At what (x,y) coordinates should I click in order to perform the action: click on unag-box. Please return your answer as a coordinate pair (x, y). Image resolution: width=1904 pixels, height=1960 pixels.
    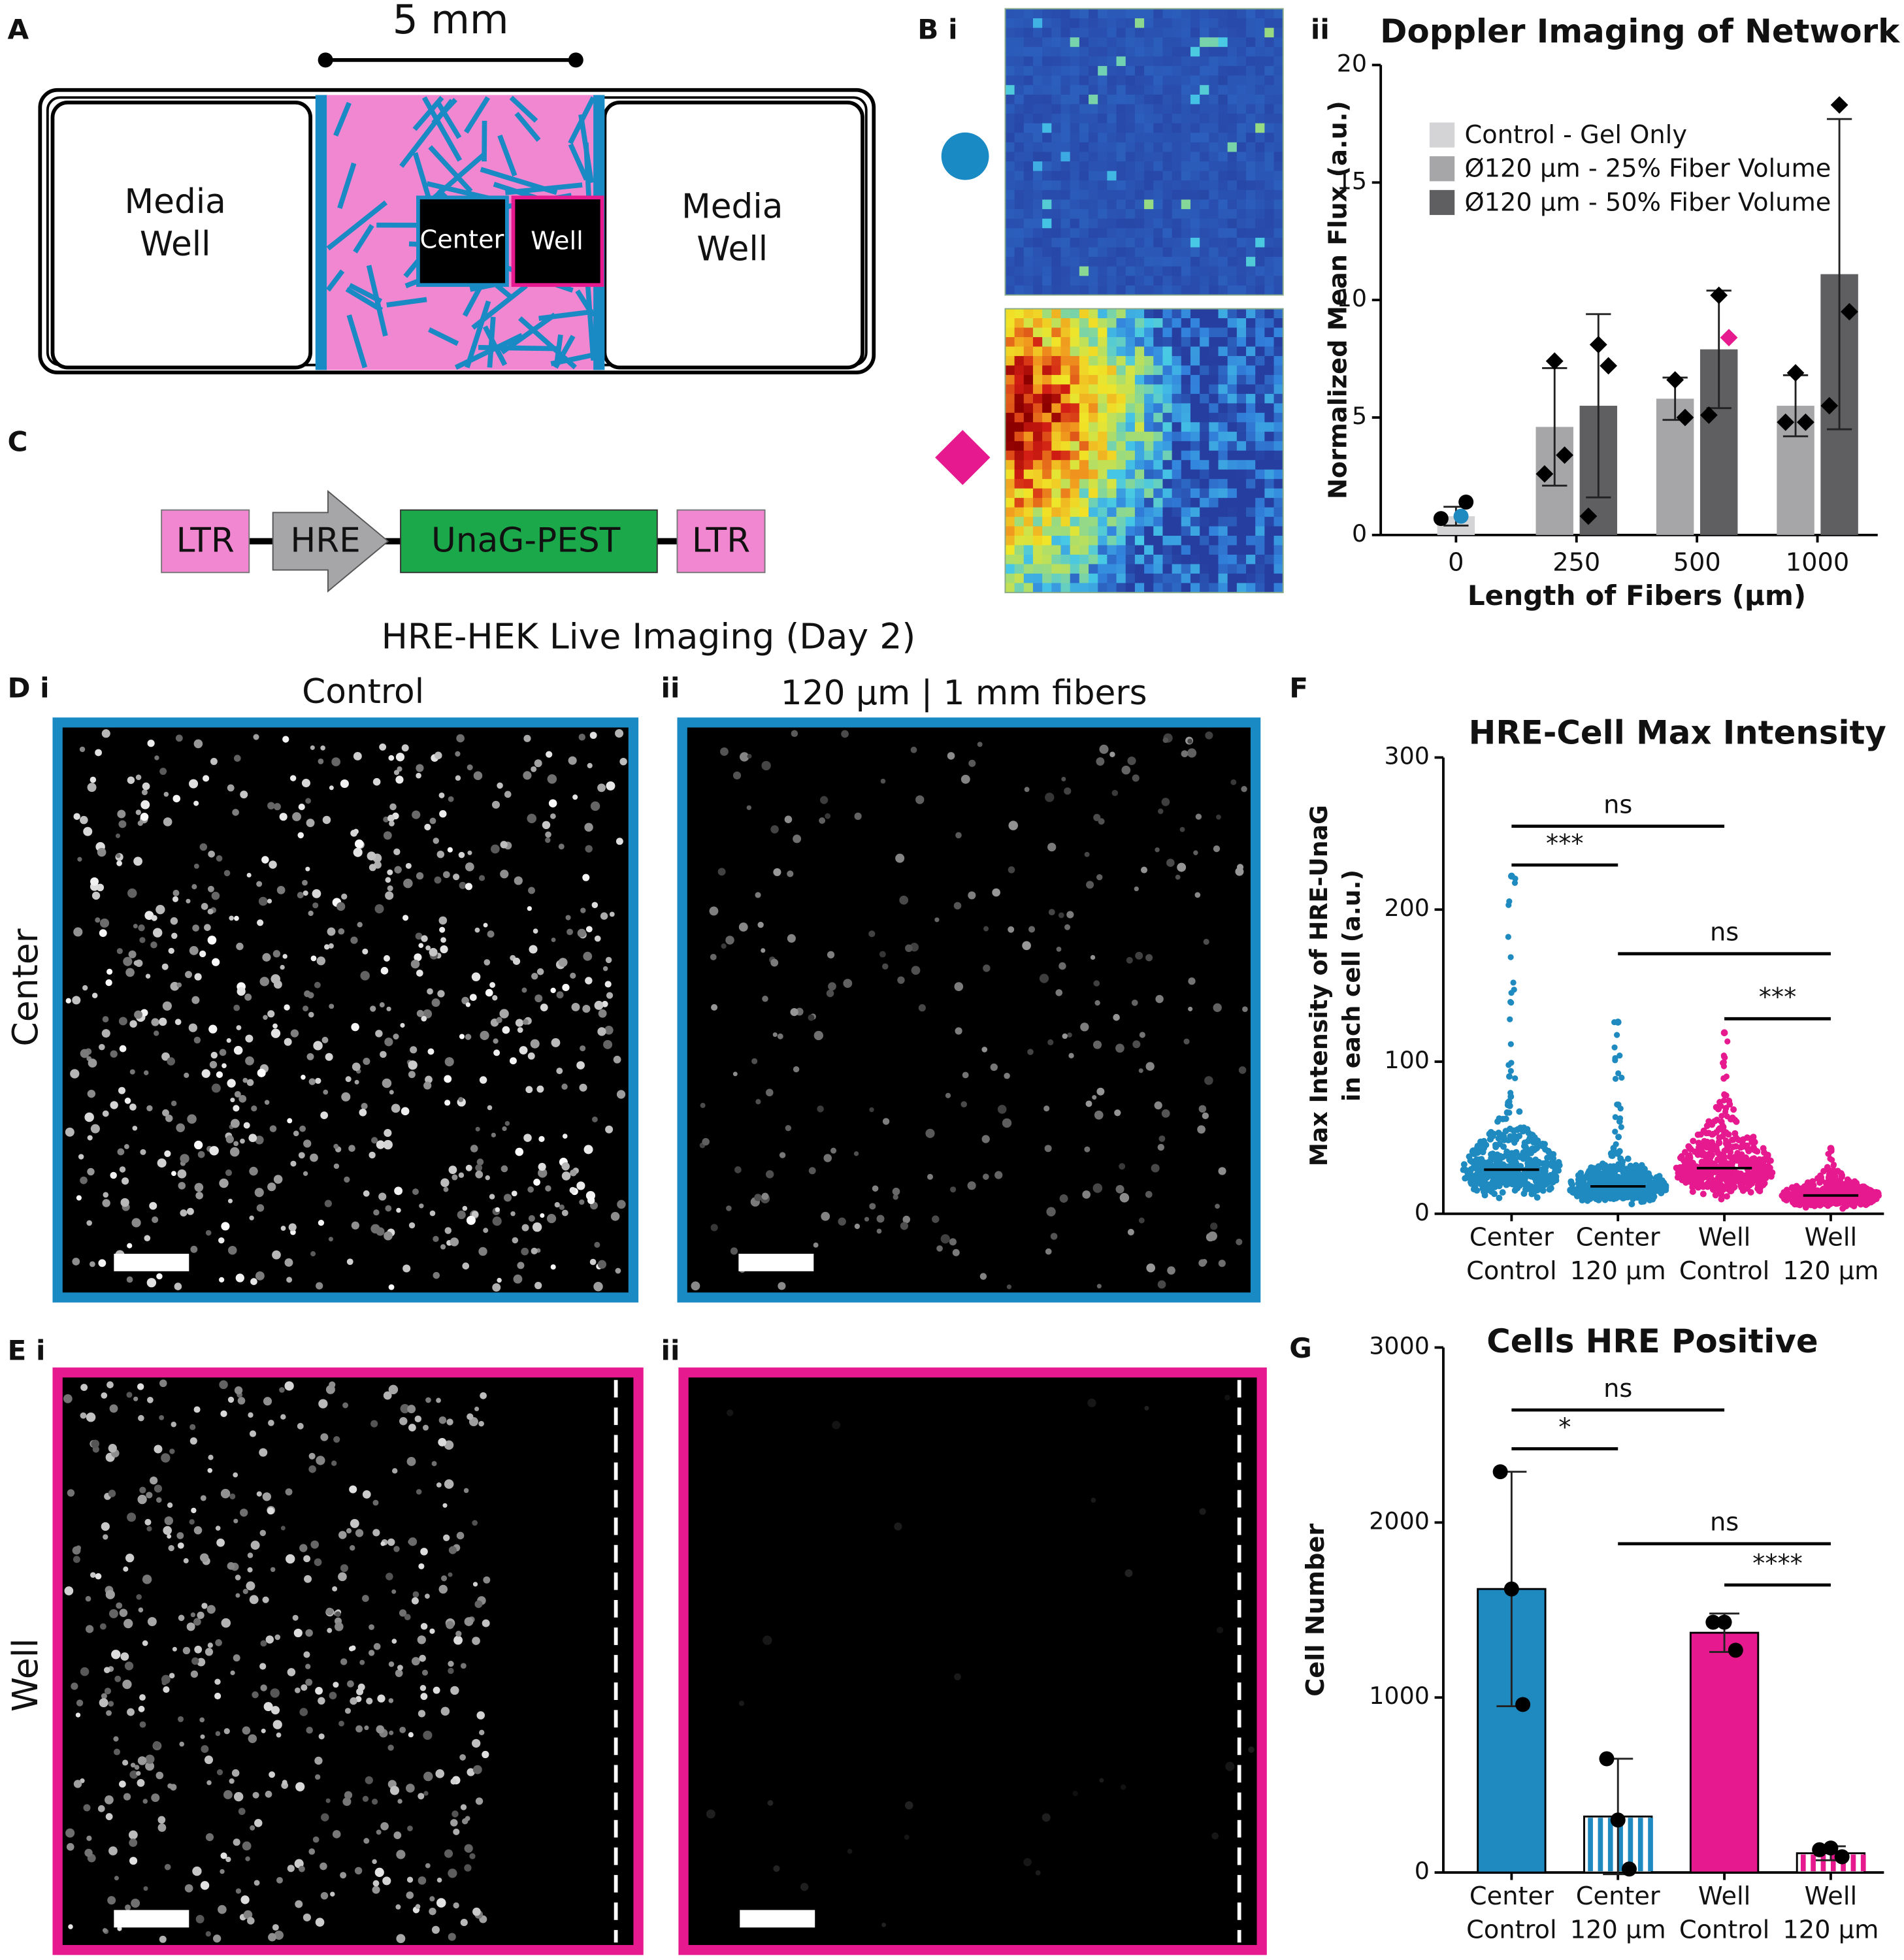
    Looking at the image, I should click on (529, 541).